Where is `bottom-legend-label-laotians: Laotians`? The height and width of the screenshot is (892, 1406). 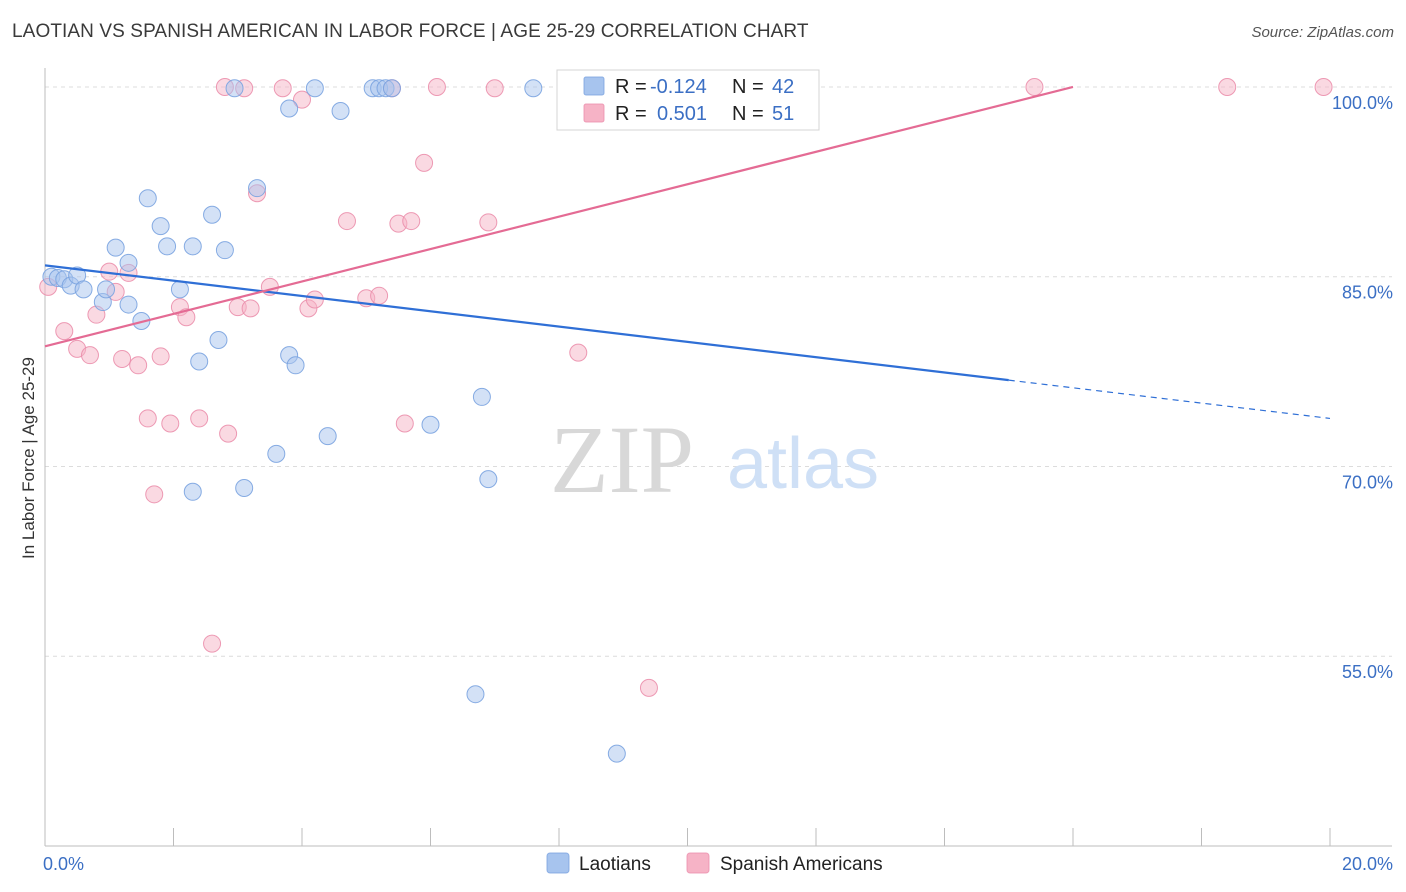 bottom-legend-label-laotians: Laotians is located at coordinates (615, 864).